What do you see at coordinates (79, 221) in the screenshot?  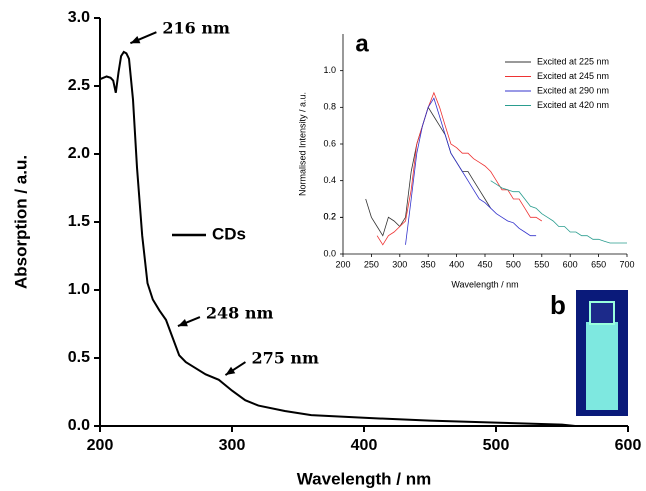 I see `y-tick-label: 1.5` at bounding box center [79, 221].